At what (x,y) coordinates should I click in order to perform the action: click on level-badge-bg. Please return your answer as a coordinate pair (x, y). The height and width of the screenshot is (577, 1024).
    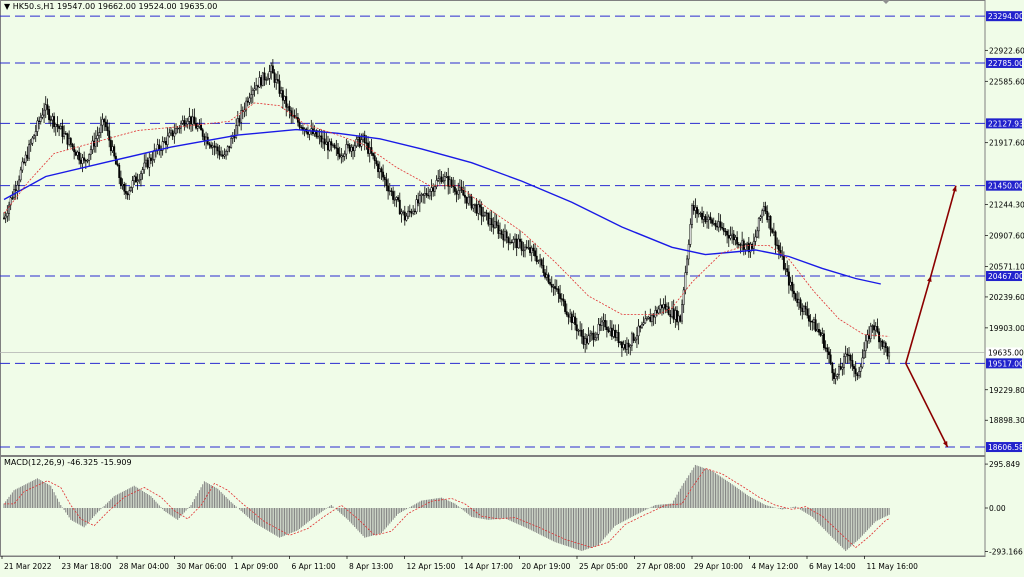
    Looking at the image, I should click on (1004, 16).